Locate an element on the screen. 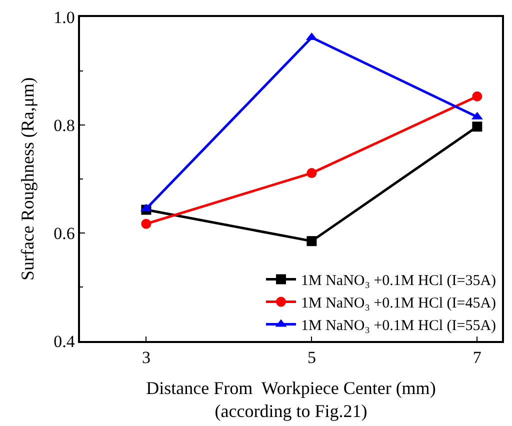  y-axis-title: Surface Roughness (Ra,μm) is located at coordinates (27, 179).